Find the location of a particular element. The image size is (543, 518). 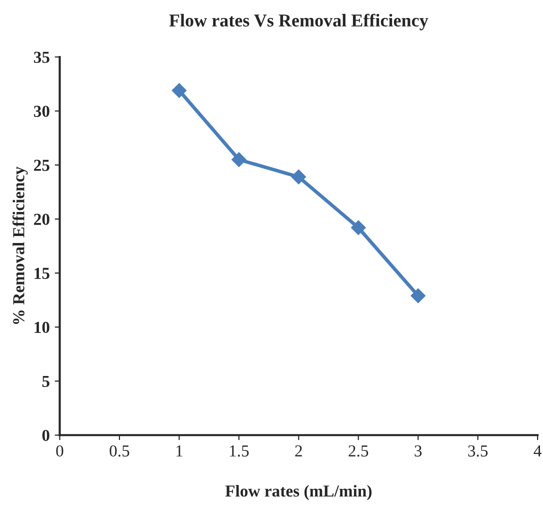

x-tick-label: 1 is located at coordinates (179, 450).